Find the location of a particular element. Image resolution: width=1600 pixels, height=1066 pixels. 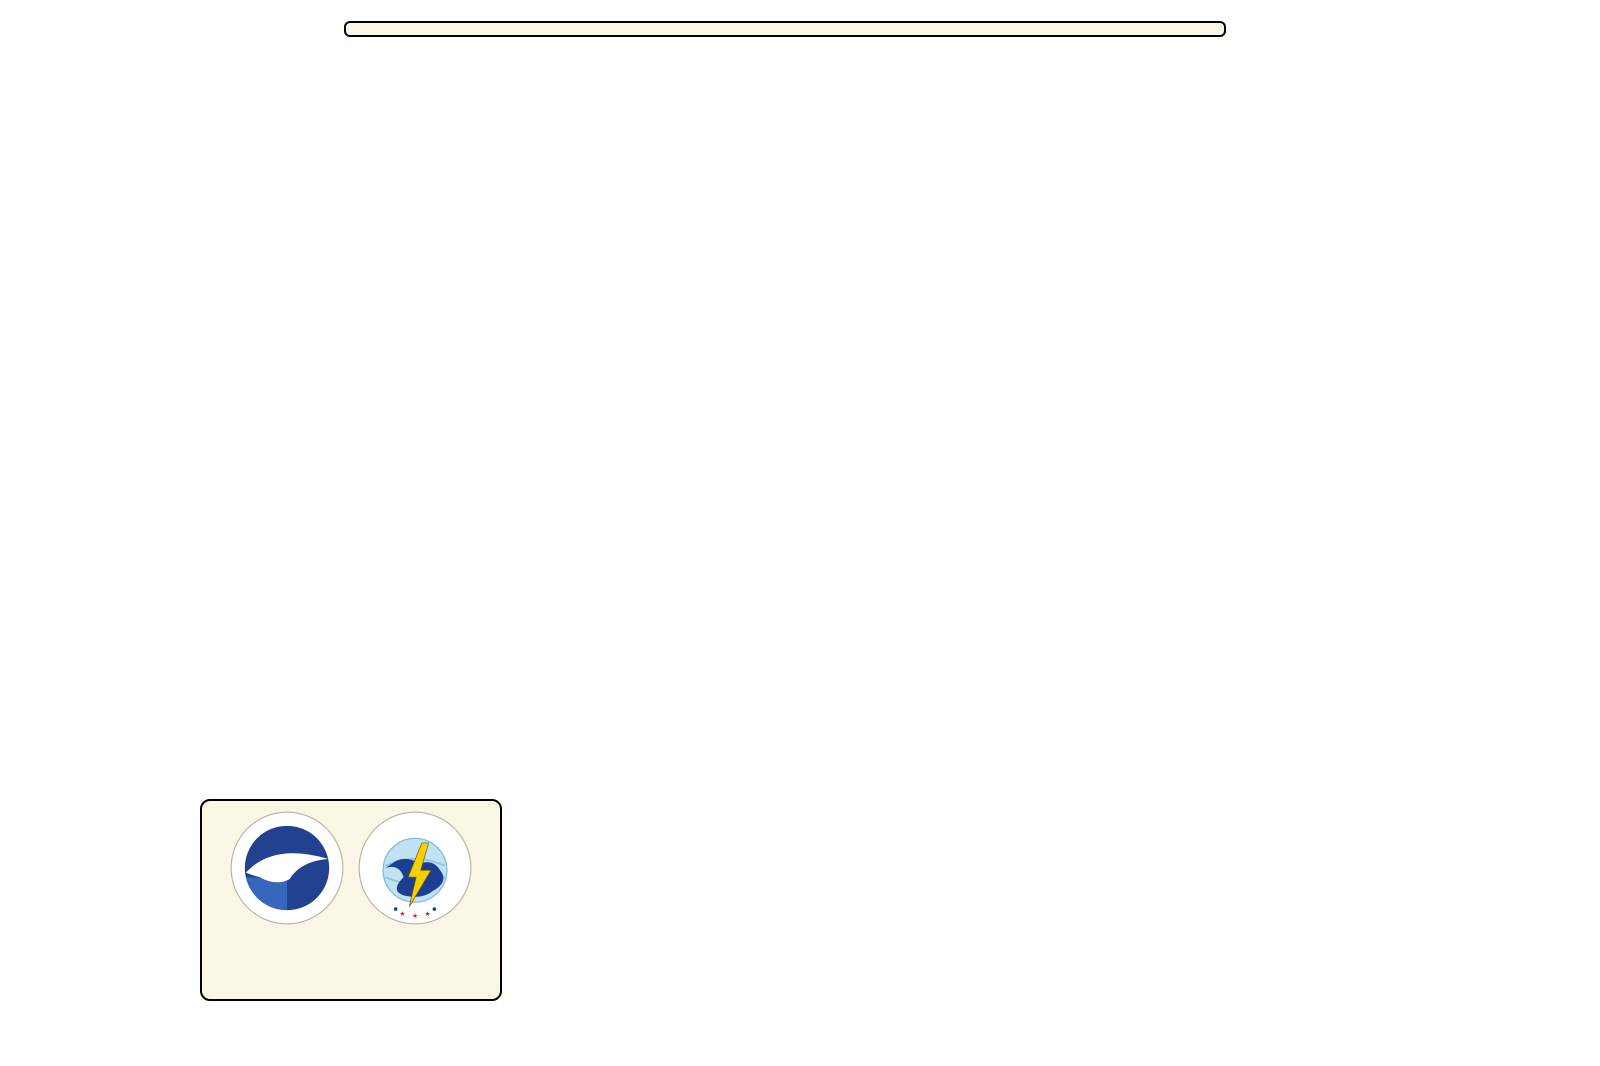

noaa-logo is located at coordinates (287, 868).